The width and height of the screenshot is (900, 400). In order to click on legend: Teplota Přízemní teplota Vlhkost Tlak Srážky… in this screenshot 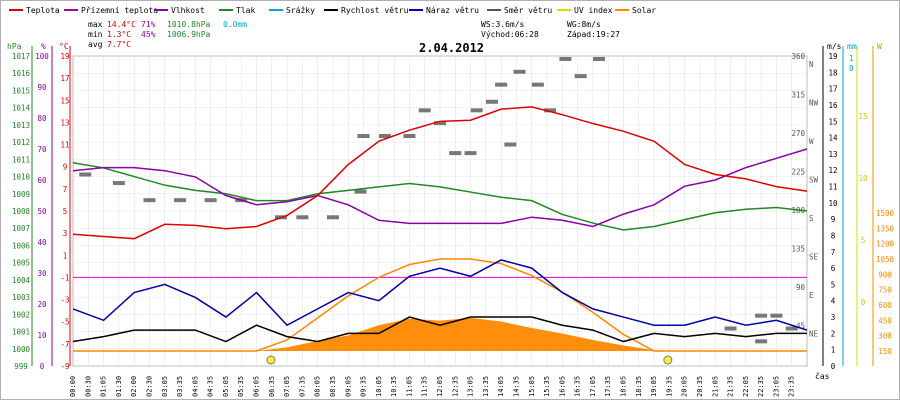, I will do `click(332, 10)`.